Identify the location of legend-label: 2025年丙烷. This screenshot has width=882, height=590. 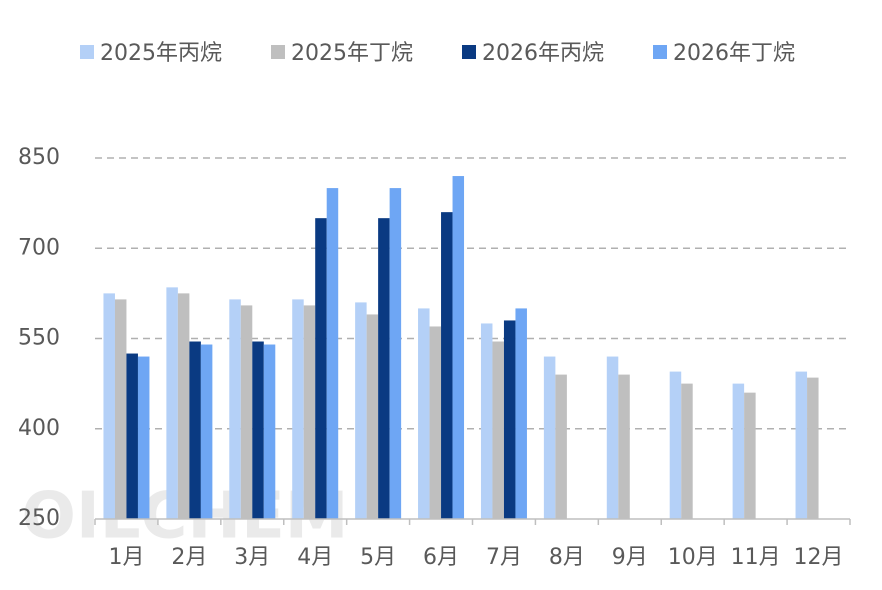
(161, 53).